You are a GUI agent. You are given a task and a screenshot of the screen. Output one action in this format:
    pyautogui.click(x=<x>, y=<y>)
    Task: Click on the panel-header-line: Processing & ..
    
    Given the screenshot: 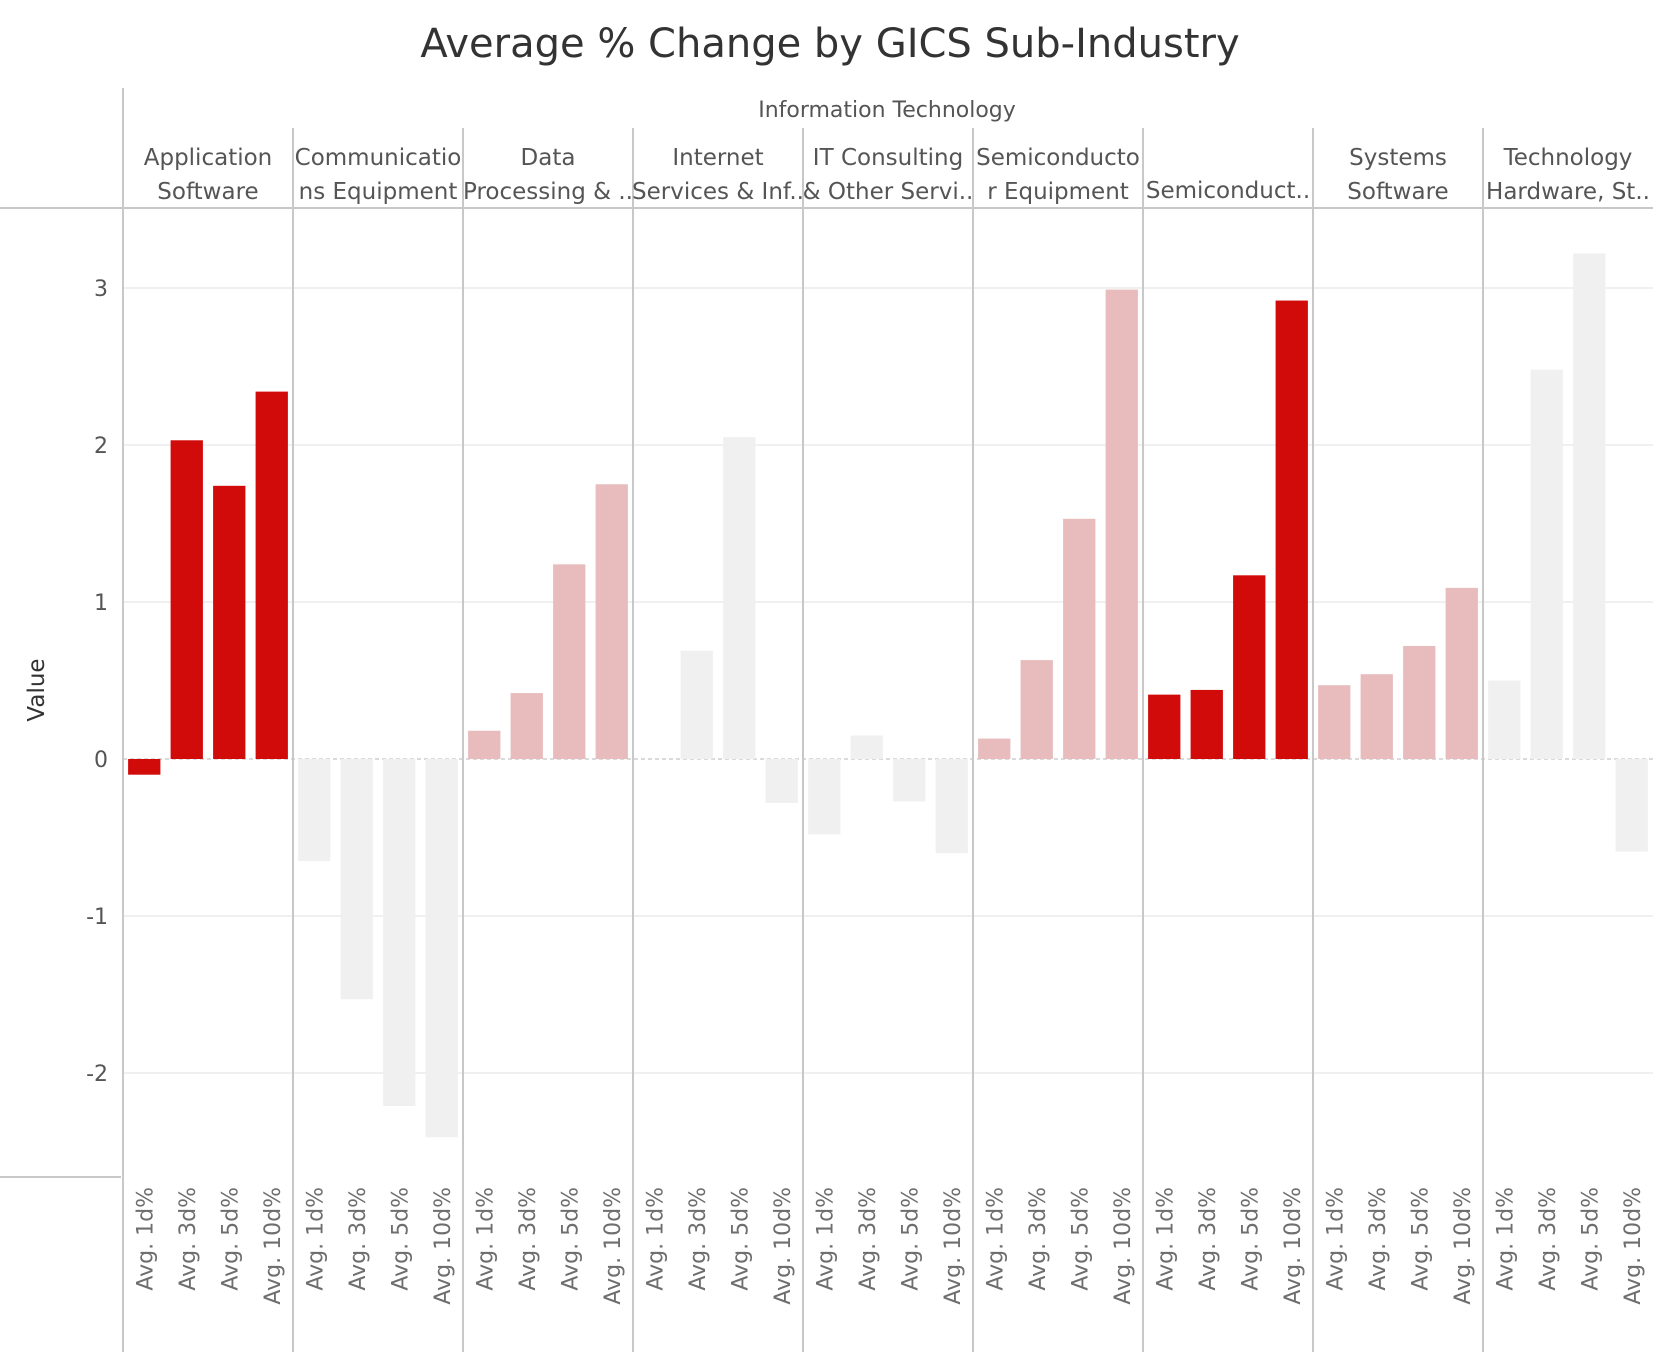 What is the action you would take?
    pyautogui.click(x=548, y=192)
    